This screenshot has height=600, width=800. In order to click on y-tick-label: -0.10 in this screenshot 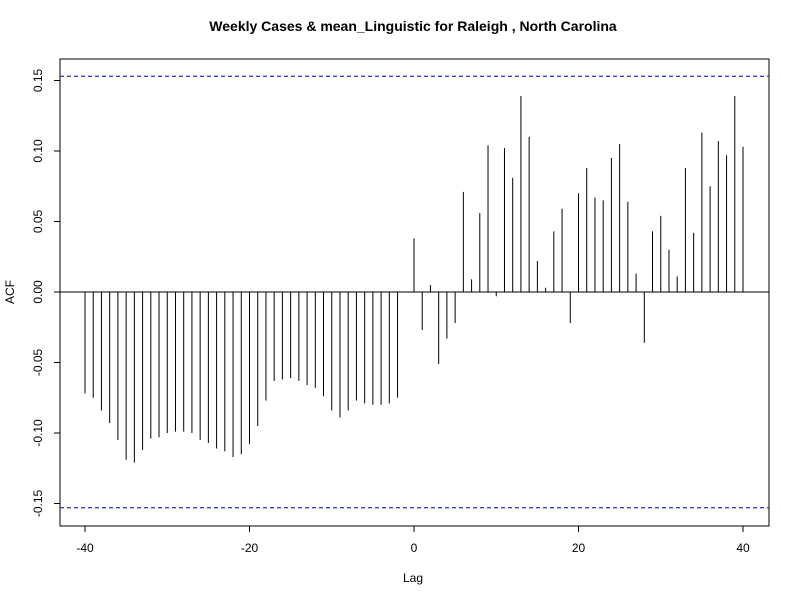, I will do `click(38, 433)`.